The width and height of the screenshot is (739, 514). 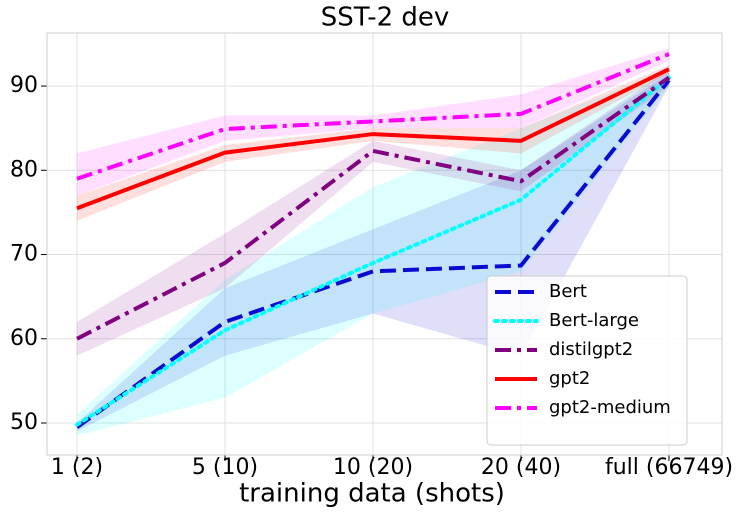 What do you see at coordinates (521, 467) in the screenshot?
I see `x-tick-label: 20 (40)` at bounding box center [521, 467].